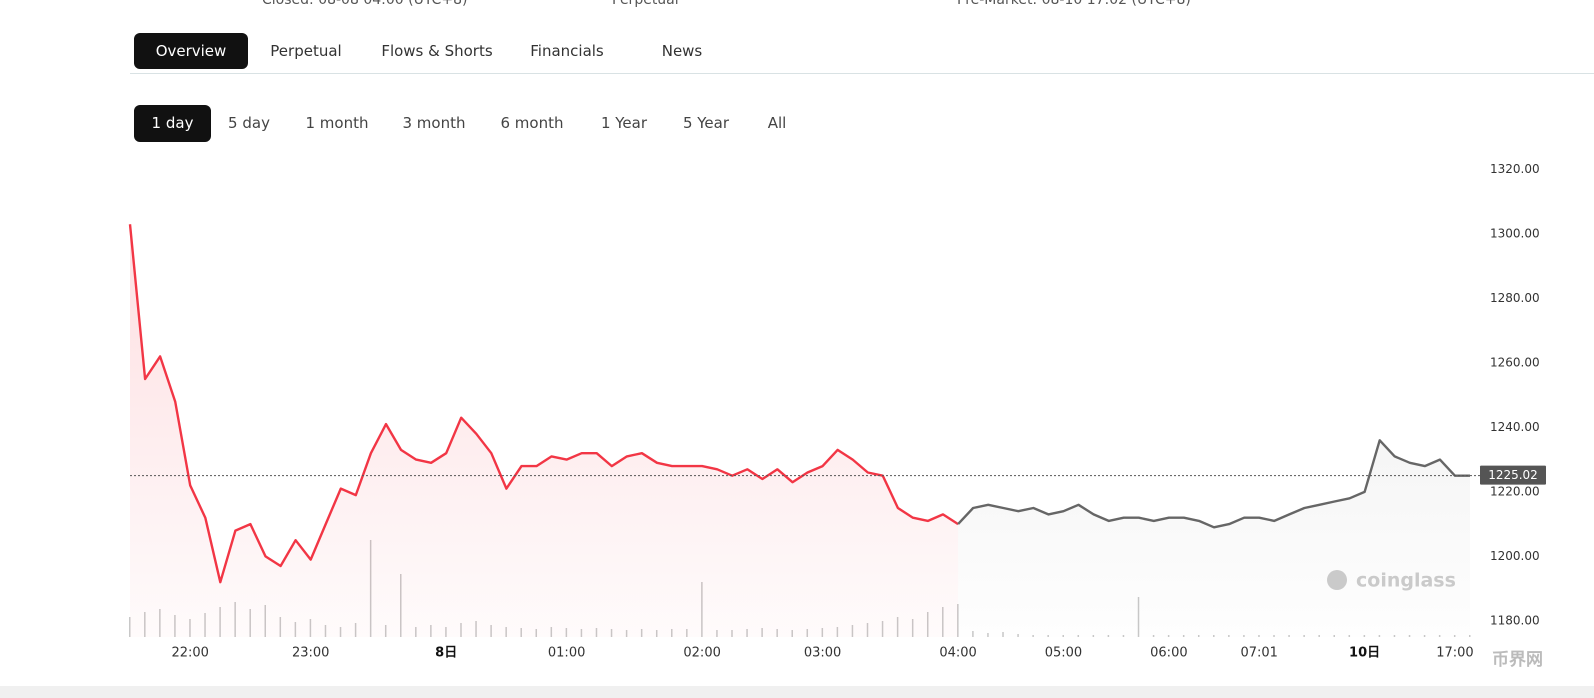 The width and height of the screenshot is (1594, 698). I want to click on tab: Overview, so click(191, 51).